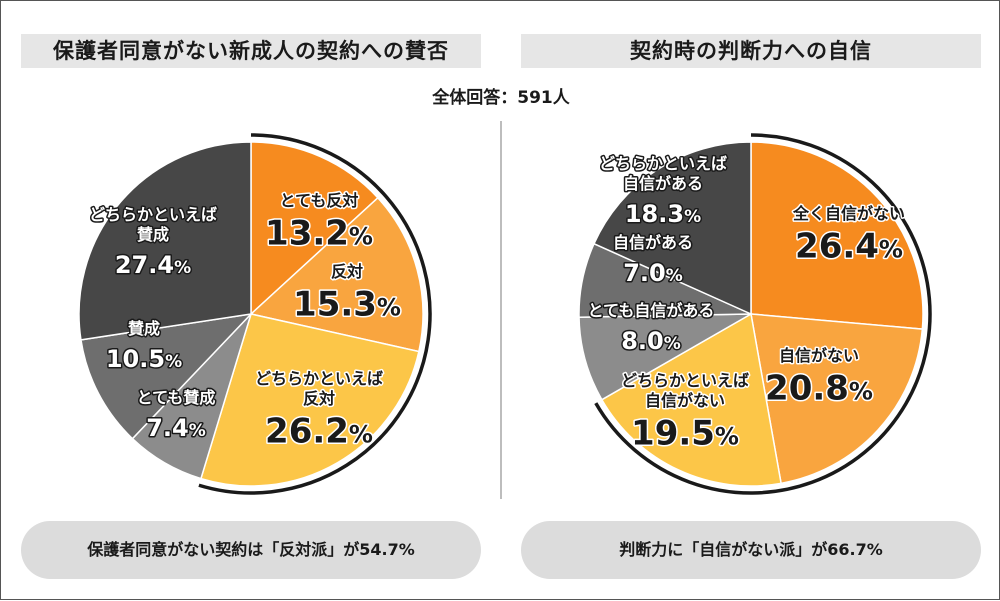 The height and width of the screenshot is (601, 1000). What do you see at coordinates (653, 273) in the screenshot?
I see `pie1-value-4: 7.0%` at bounding box center [653, 273].